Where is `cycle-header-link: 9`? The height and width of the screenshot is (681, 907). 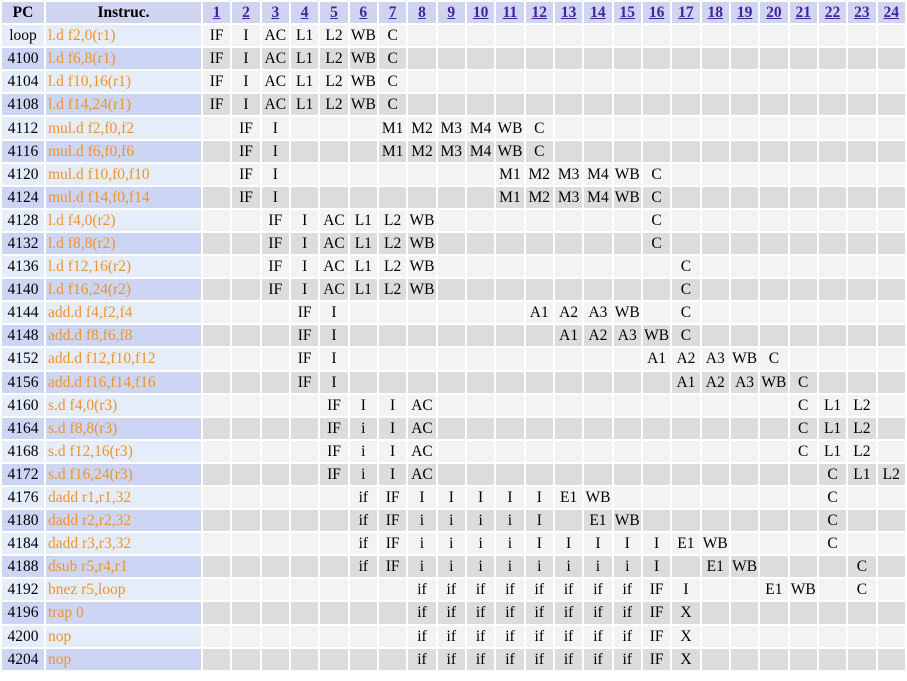 cycle-header-link: 9 is located at coordinates (451, 13).